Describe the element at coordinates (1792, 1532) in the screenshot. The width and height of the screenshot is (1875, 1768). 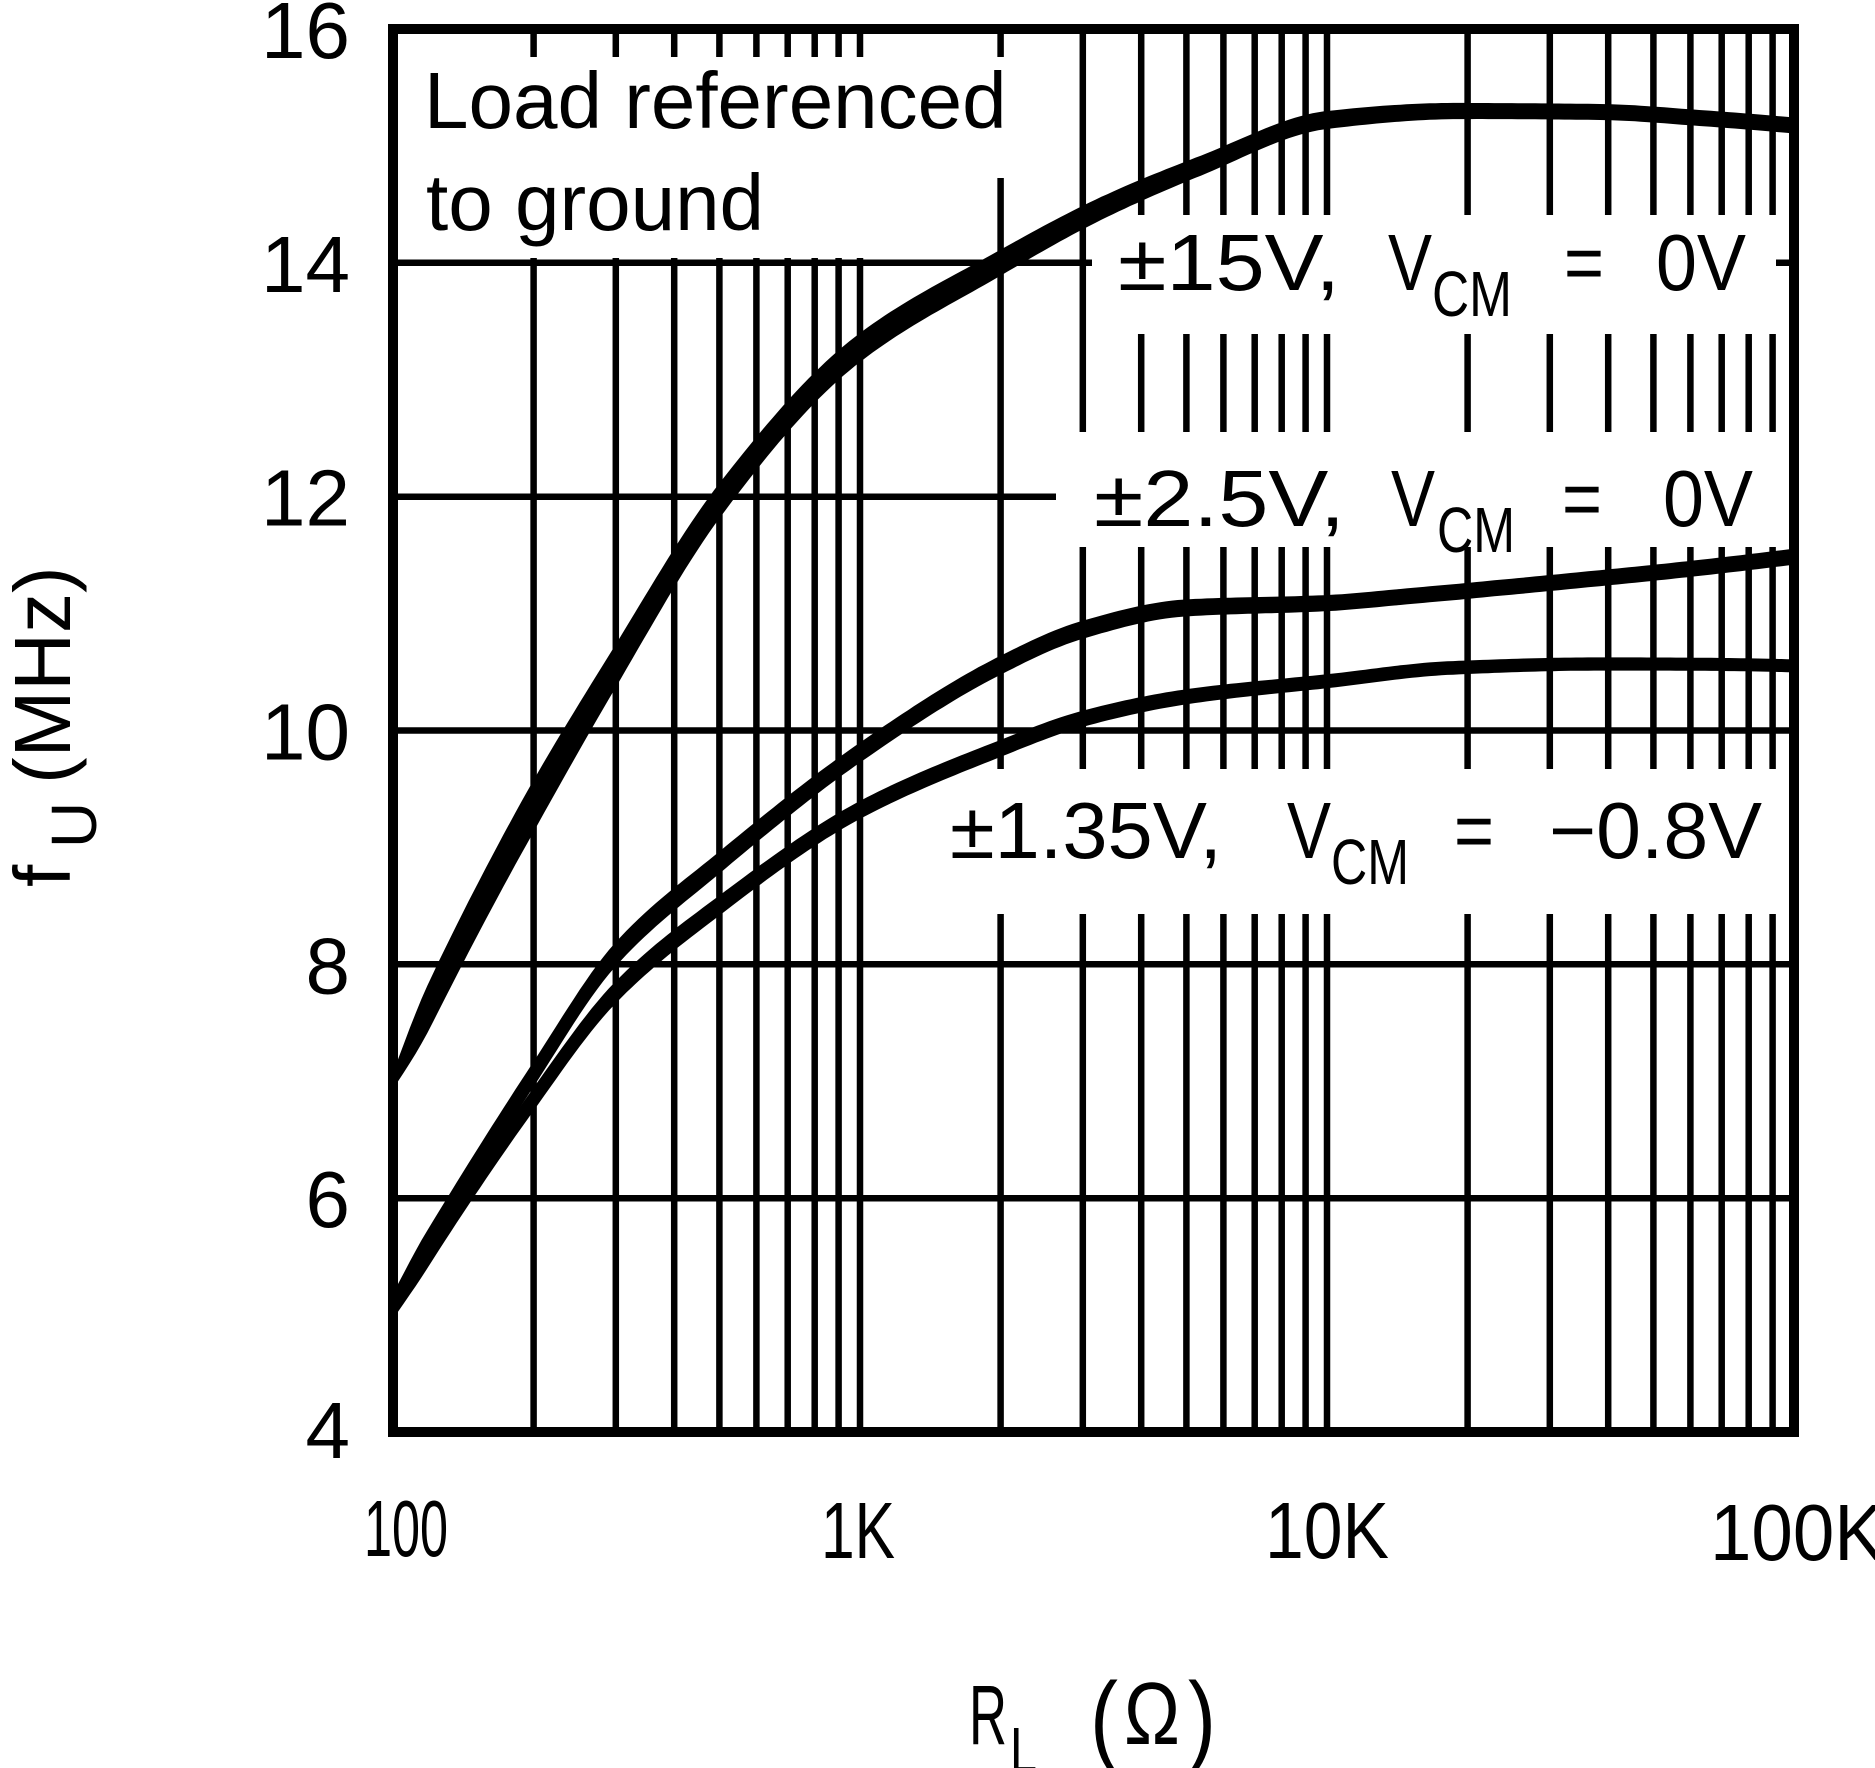
I see `svg-text: 100K` at that location.